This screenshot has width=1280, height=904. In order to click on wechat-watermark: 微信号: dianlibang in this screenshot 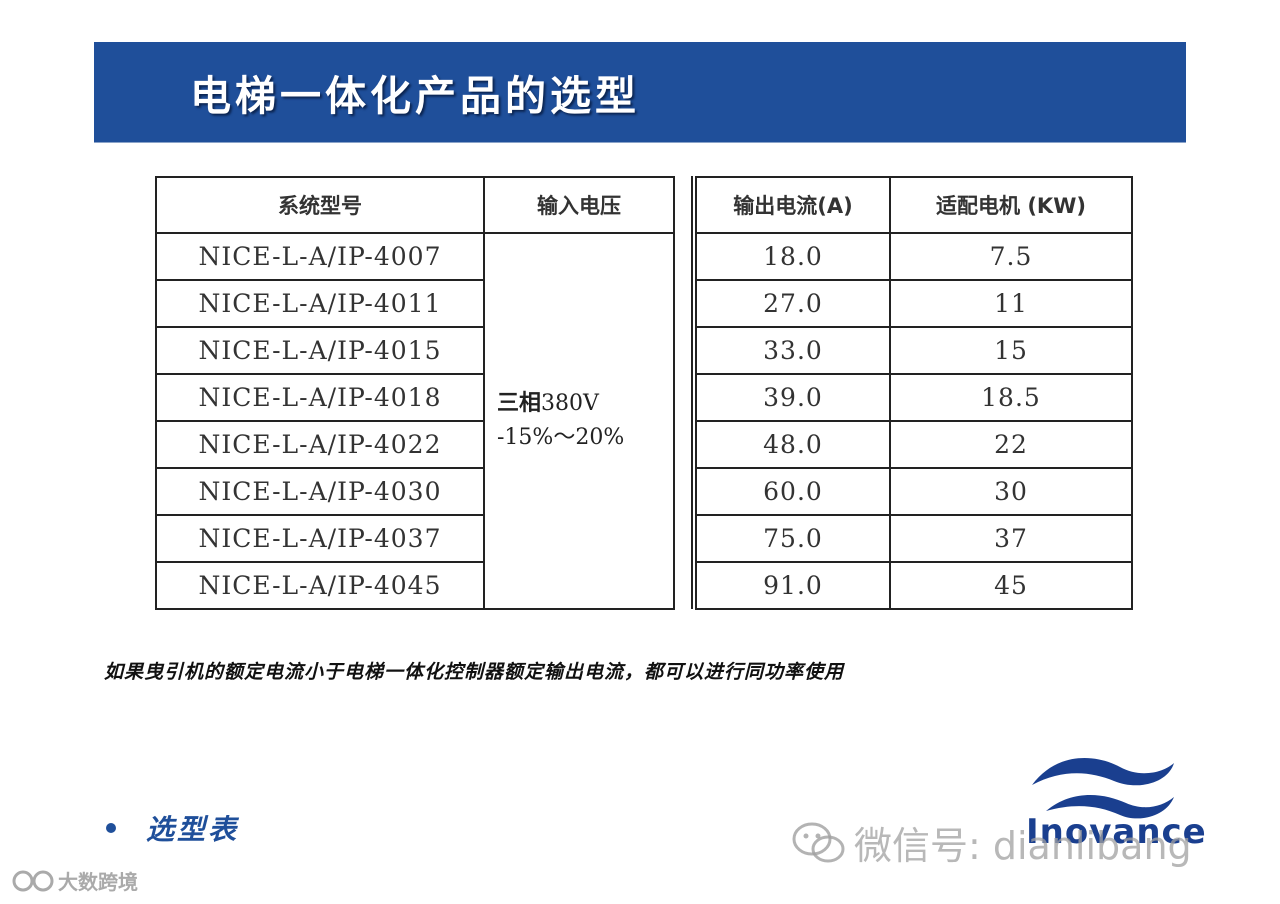, I will do `click(992, 842)`.